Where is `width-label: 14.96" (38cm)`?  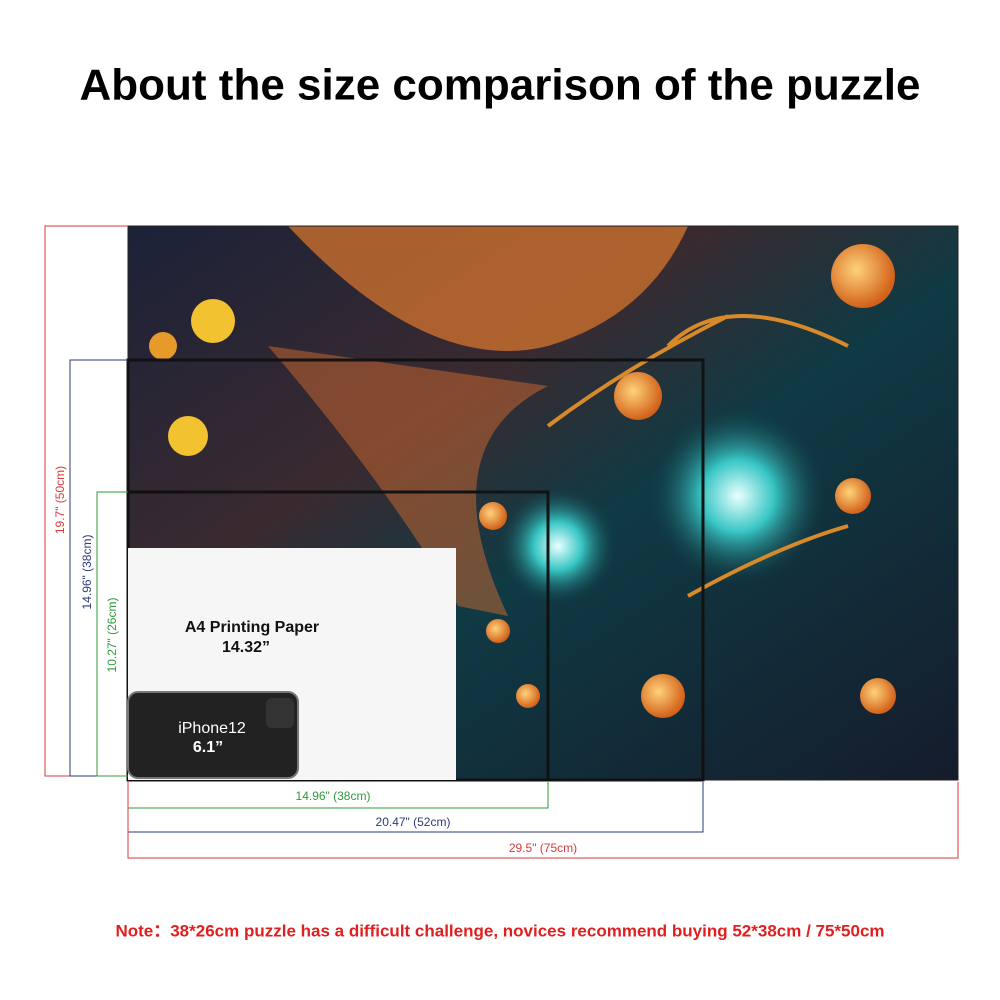 width-label: 14.96" (38cm) is located at coordinates (333, 796).